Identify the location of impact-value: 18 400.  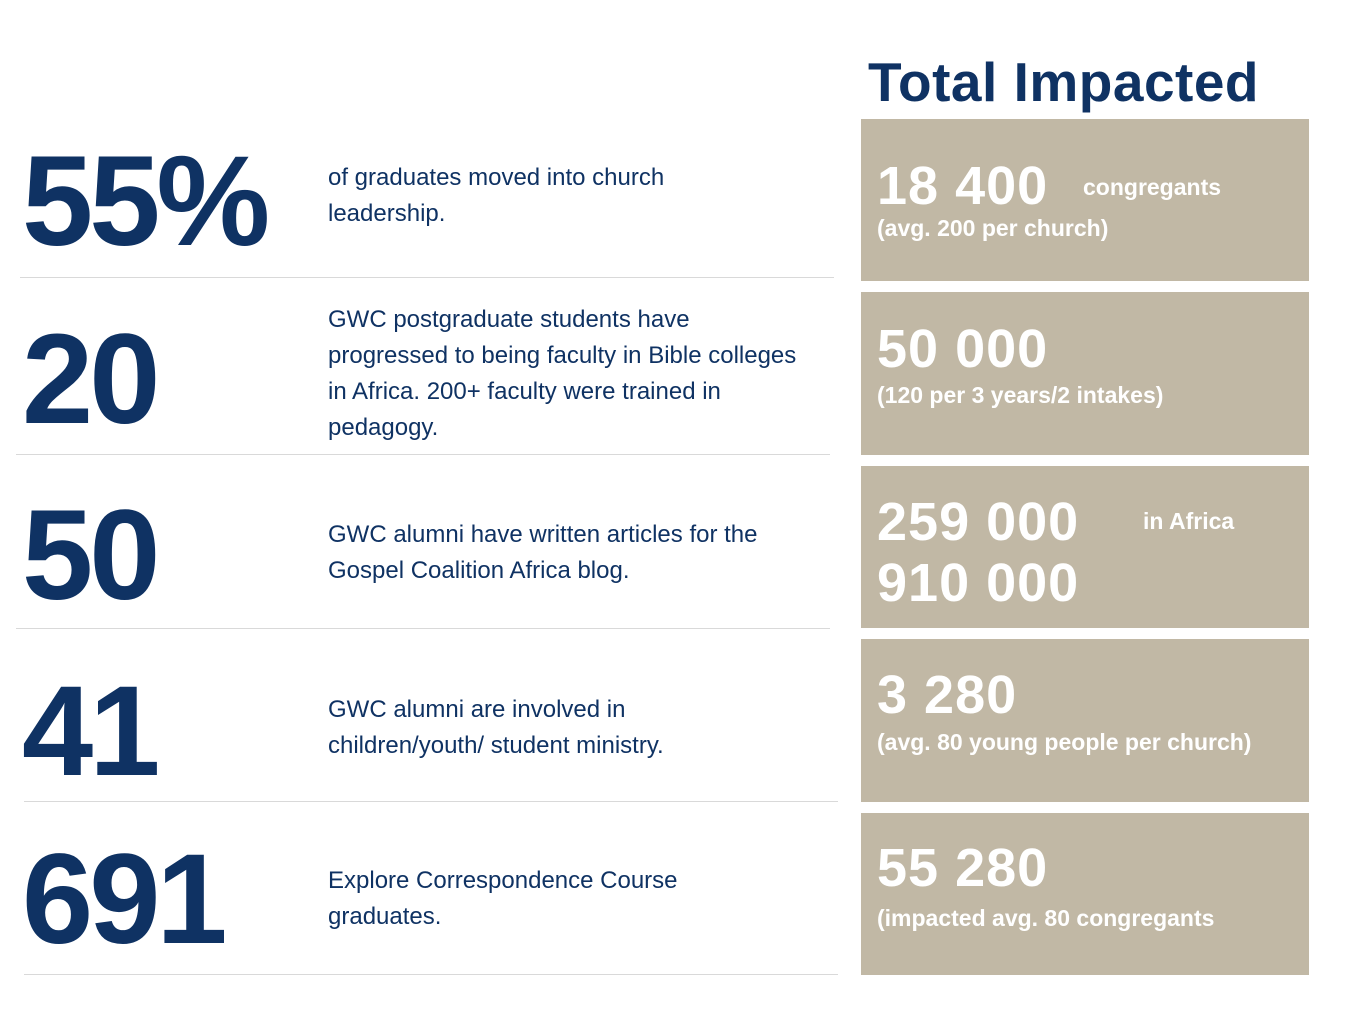
(963, 186).